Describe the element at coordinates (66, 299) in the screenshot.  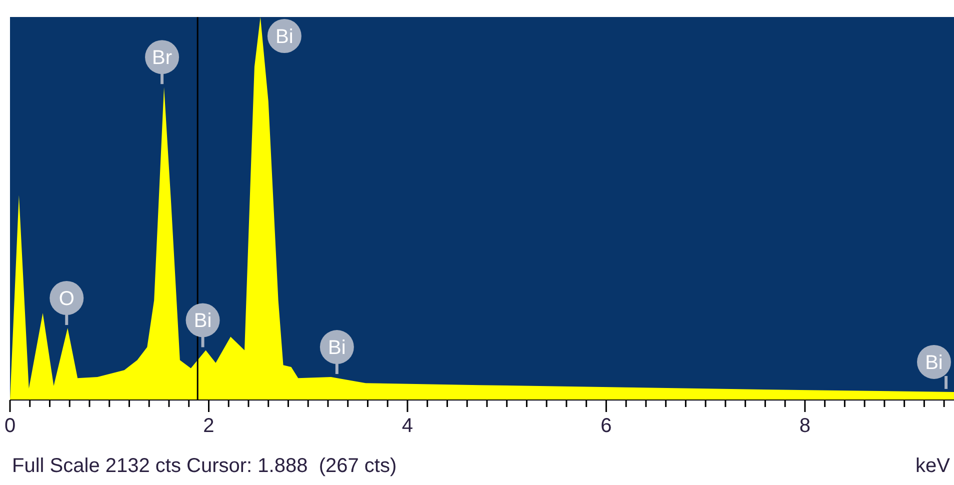
I see `annotation: O` at that location.